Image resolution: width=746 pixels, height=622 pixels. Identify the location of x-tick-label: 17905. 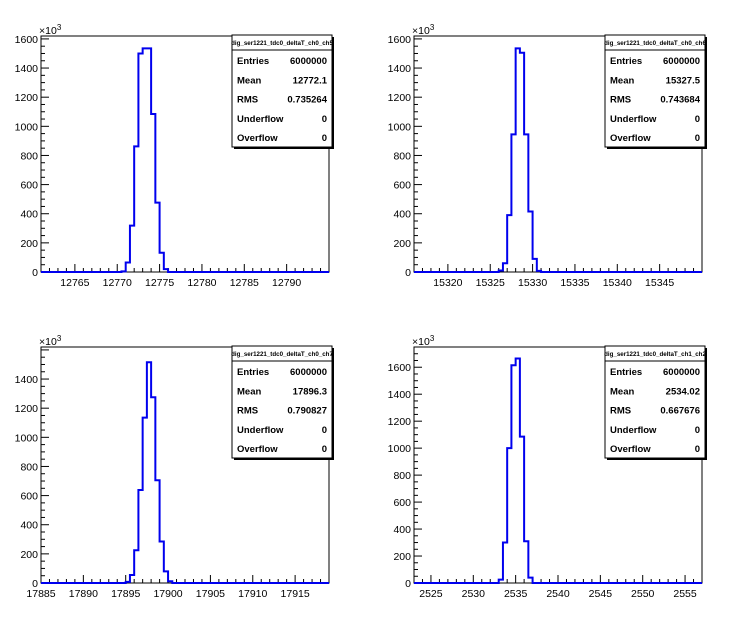
(210, 594).